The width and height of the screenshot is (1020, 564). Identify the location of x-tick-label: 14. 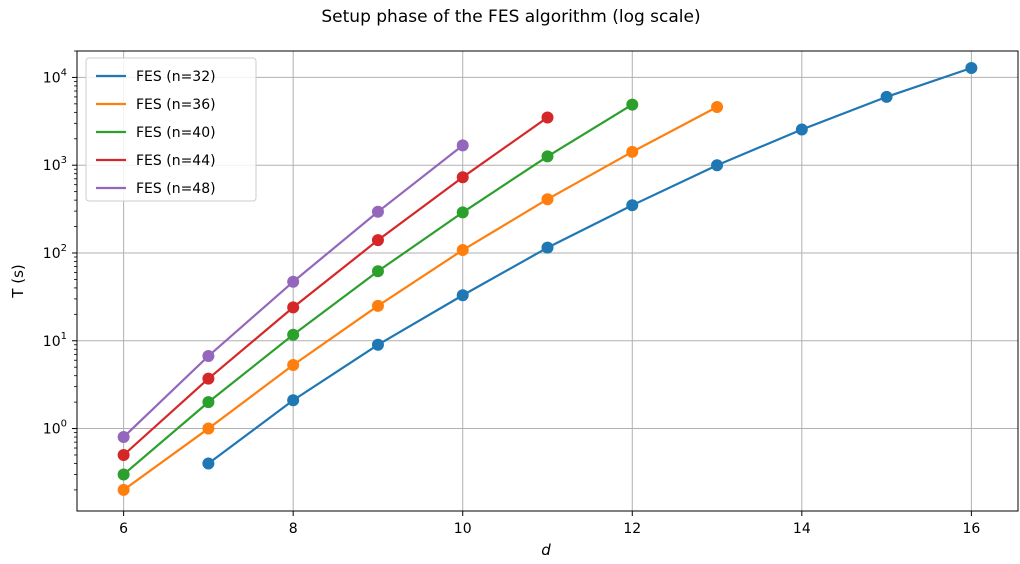
(802, 529).